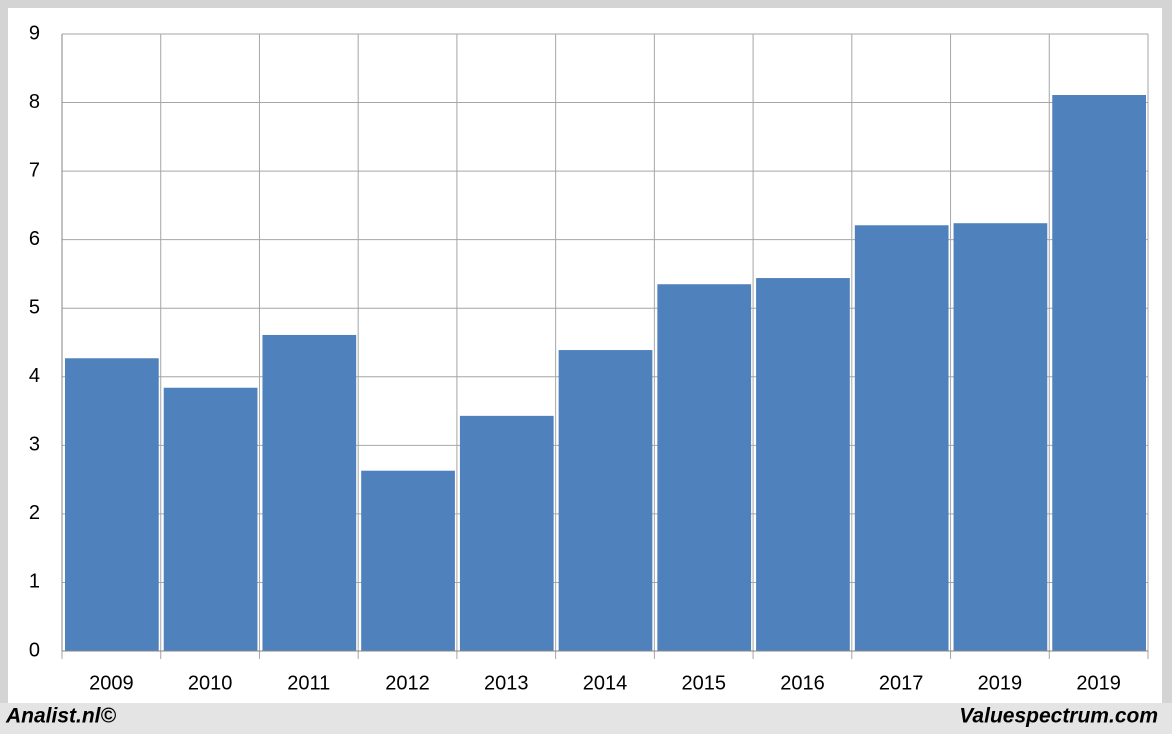  Describe the element at coordinates (34, 445) in the screenshot. I see `y-tick-label: 3` at that location.